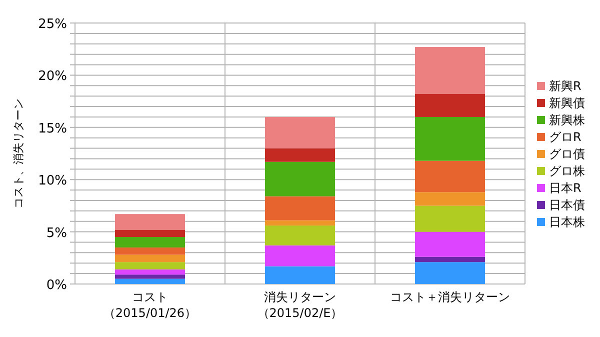 This screenshot has height=337, width=600. What do you see at coordinates (565, 188) in the screenshot?
I see `legend-label: 日本R` at bounding box center [565, 188].